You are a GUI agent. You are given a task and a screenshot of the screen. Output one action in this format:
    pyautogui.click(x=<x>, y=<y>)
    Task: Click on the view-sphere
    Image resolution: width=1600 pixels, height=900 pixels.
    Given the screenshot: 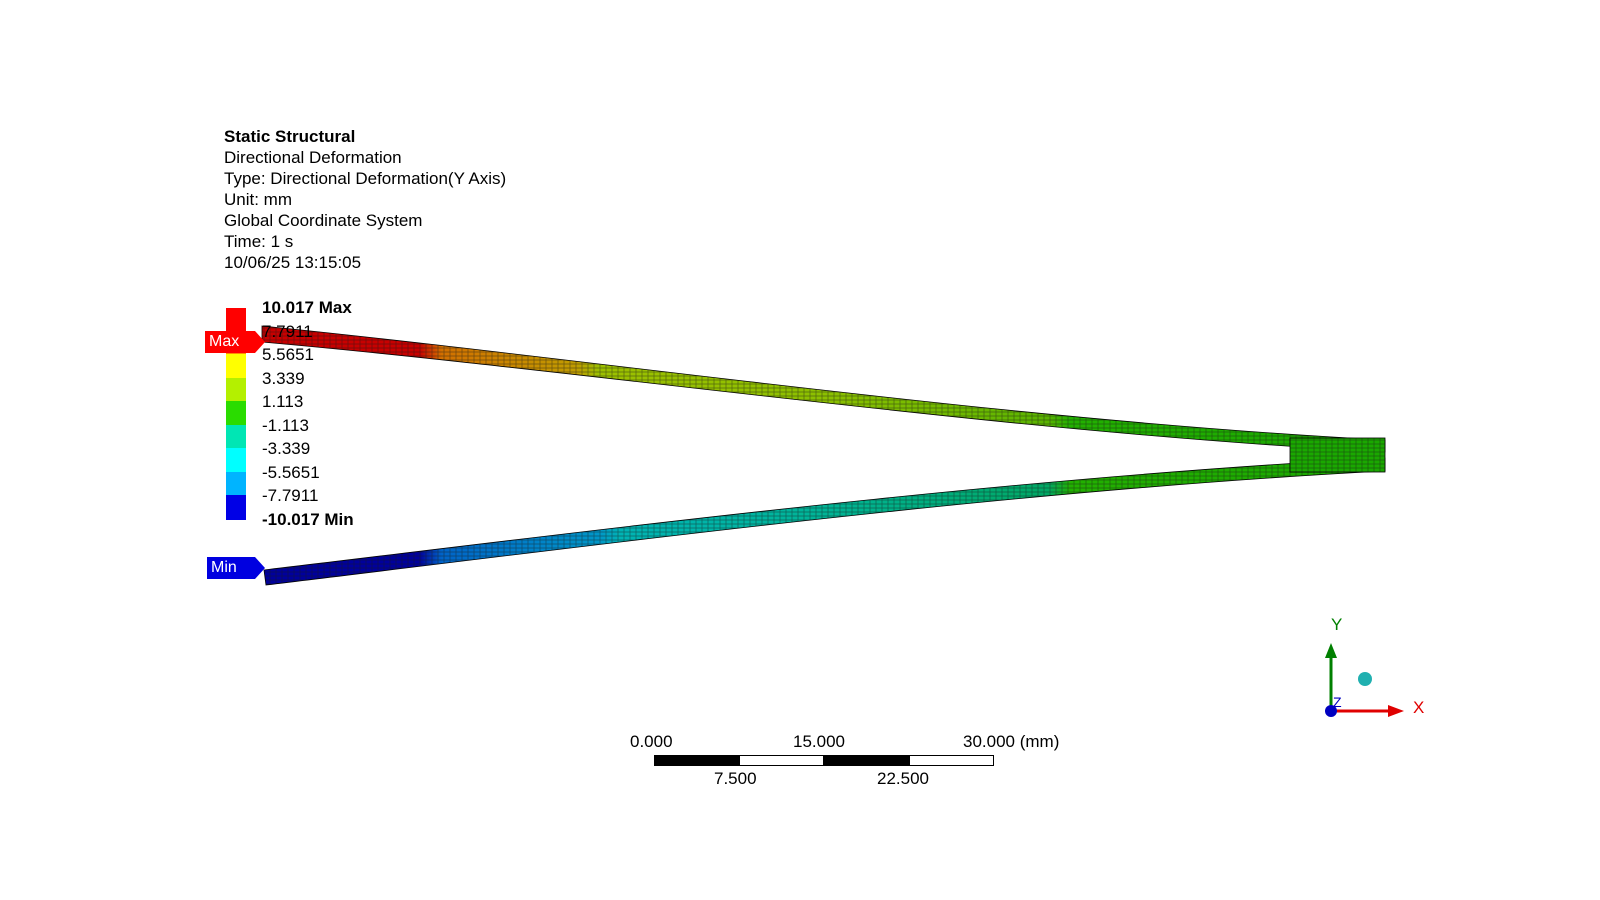 What is the action you would take?
    pyautogui.click(x=1365, y=679)
    